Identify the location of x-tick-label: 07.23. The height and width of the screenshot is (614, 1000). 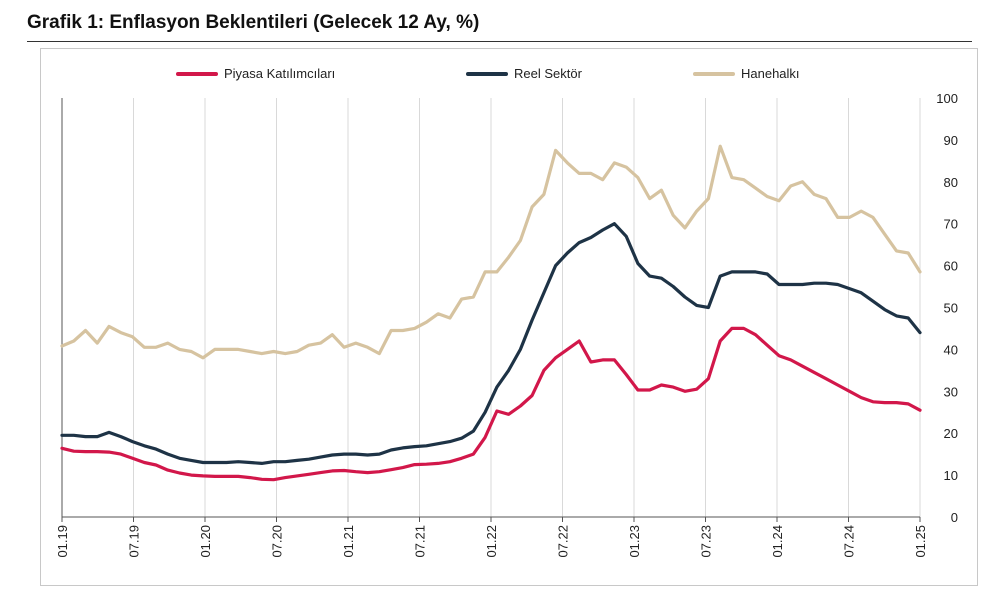
(706, 541).